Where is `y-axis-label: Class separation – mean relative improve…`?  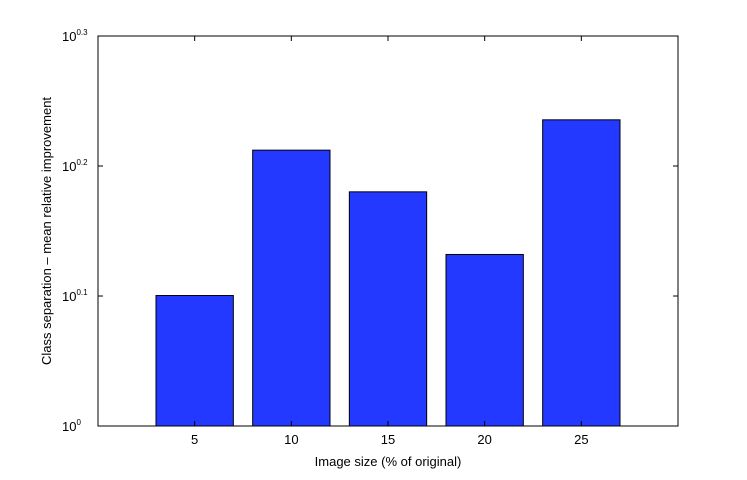 y-axis-label: Class separation – mean relative improve… is located at coordinates (46, 231).